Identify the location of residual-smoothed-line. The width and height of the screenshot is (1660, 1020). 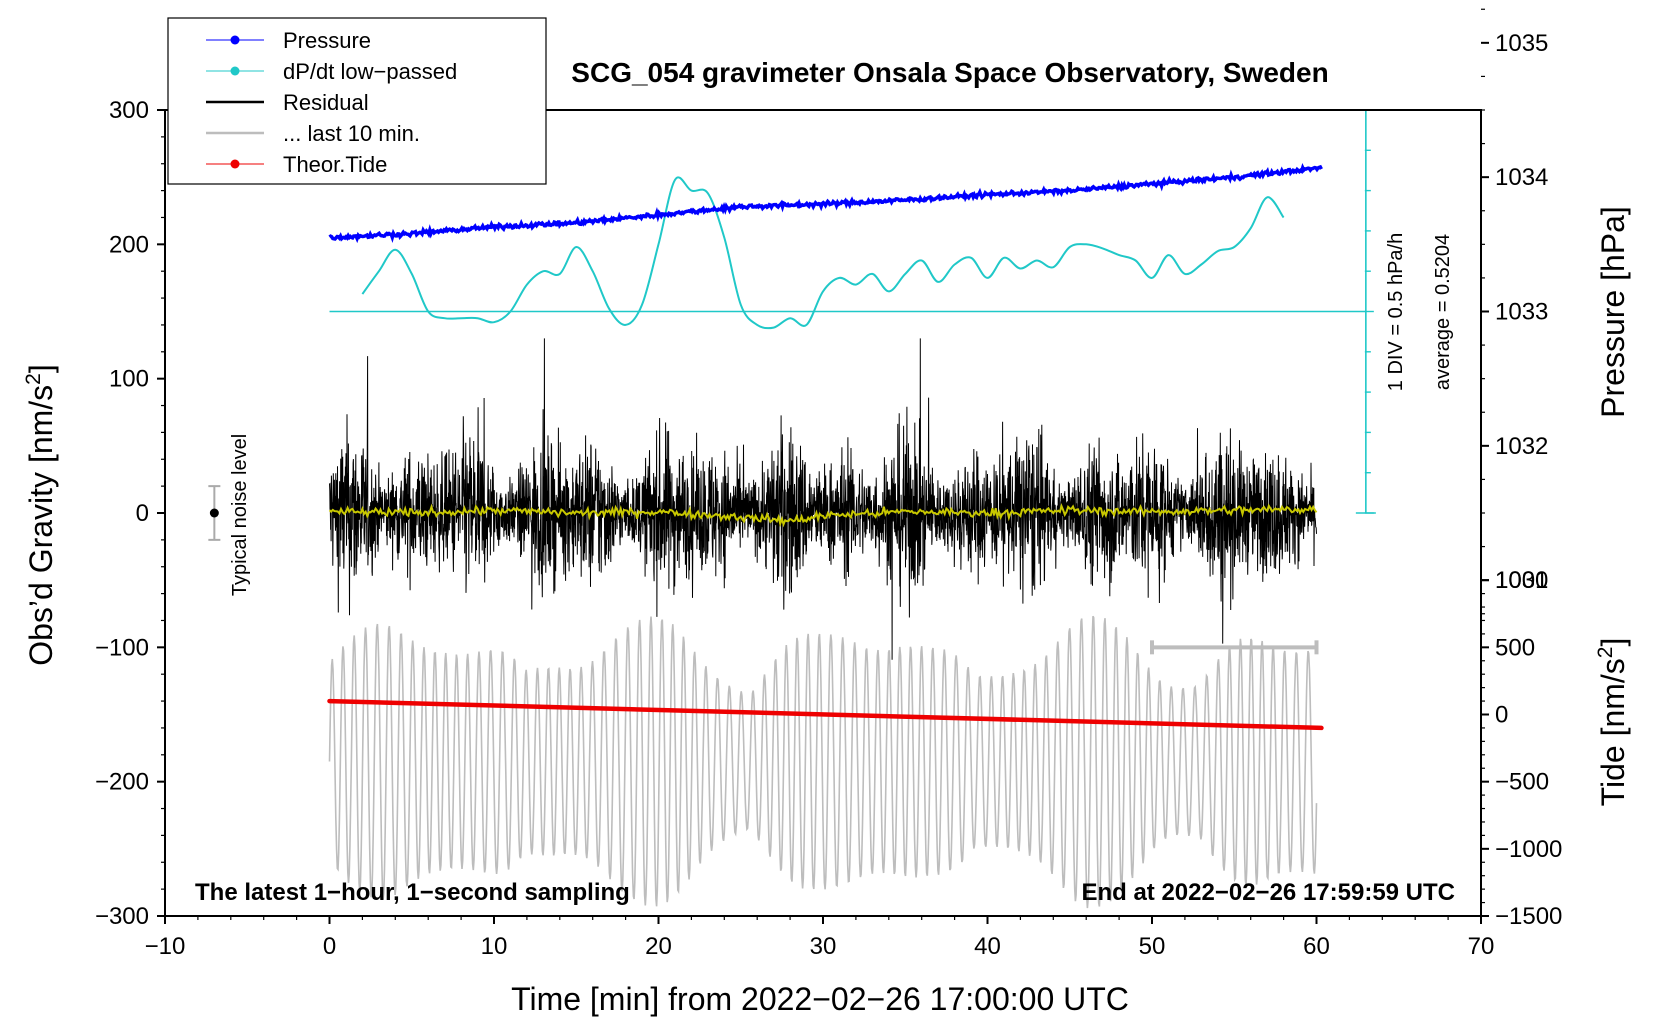
(823, 515).